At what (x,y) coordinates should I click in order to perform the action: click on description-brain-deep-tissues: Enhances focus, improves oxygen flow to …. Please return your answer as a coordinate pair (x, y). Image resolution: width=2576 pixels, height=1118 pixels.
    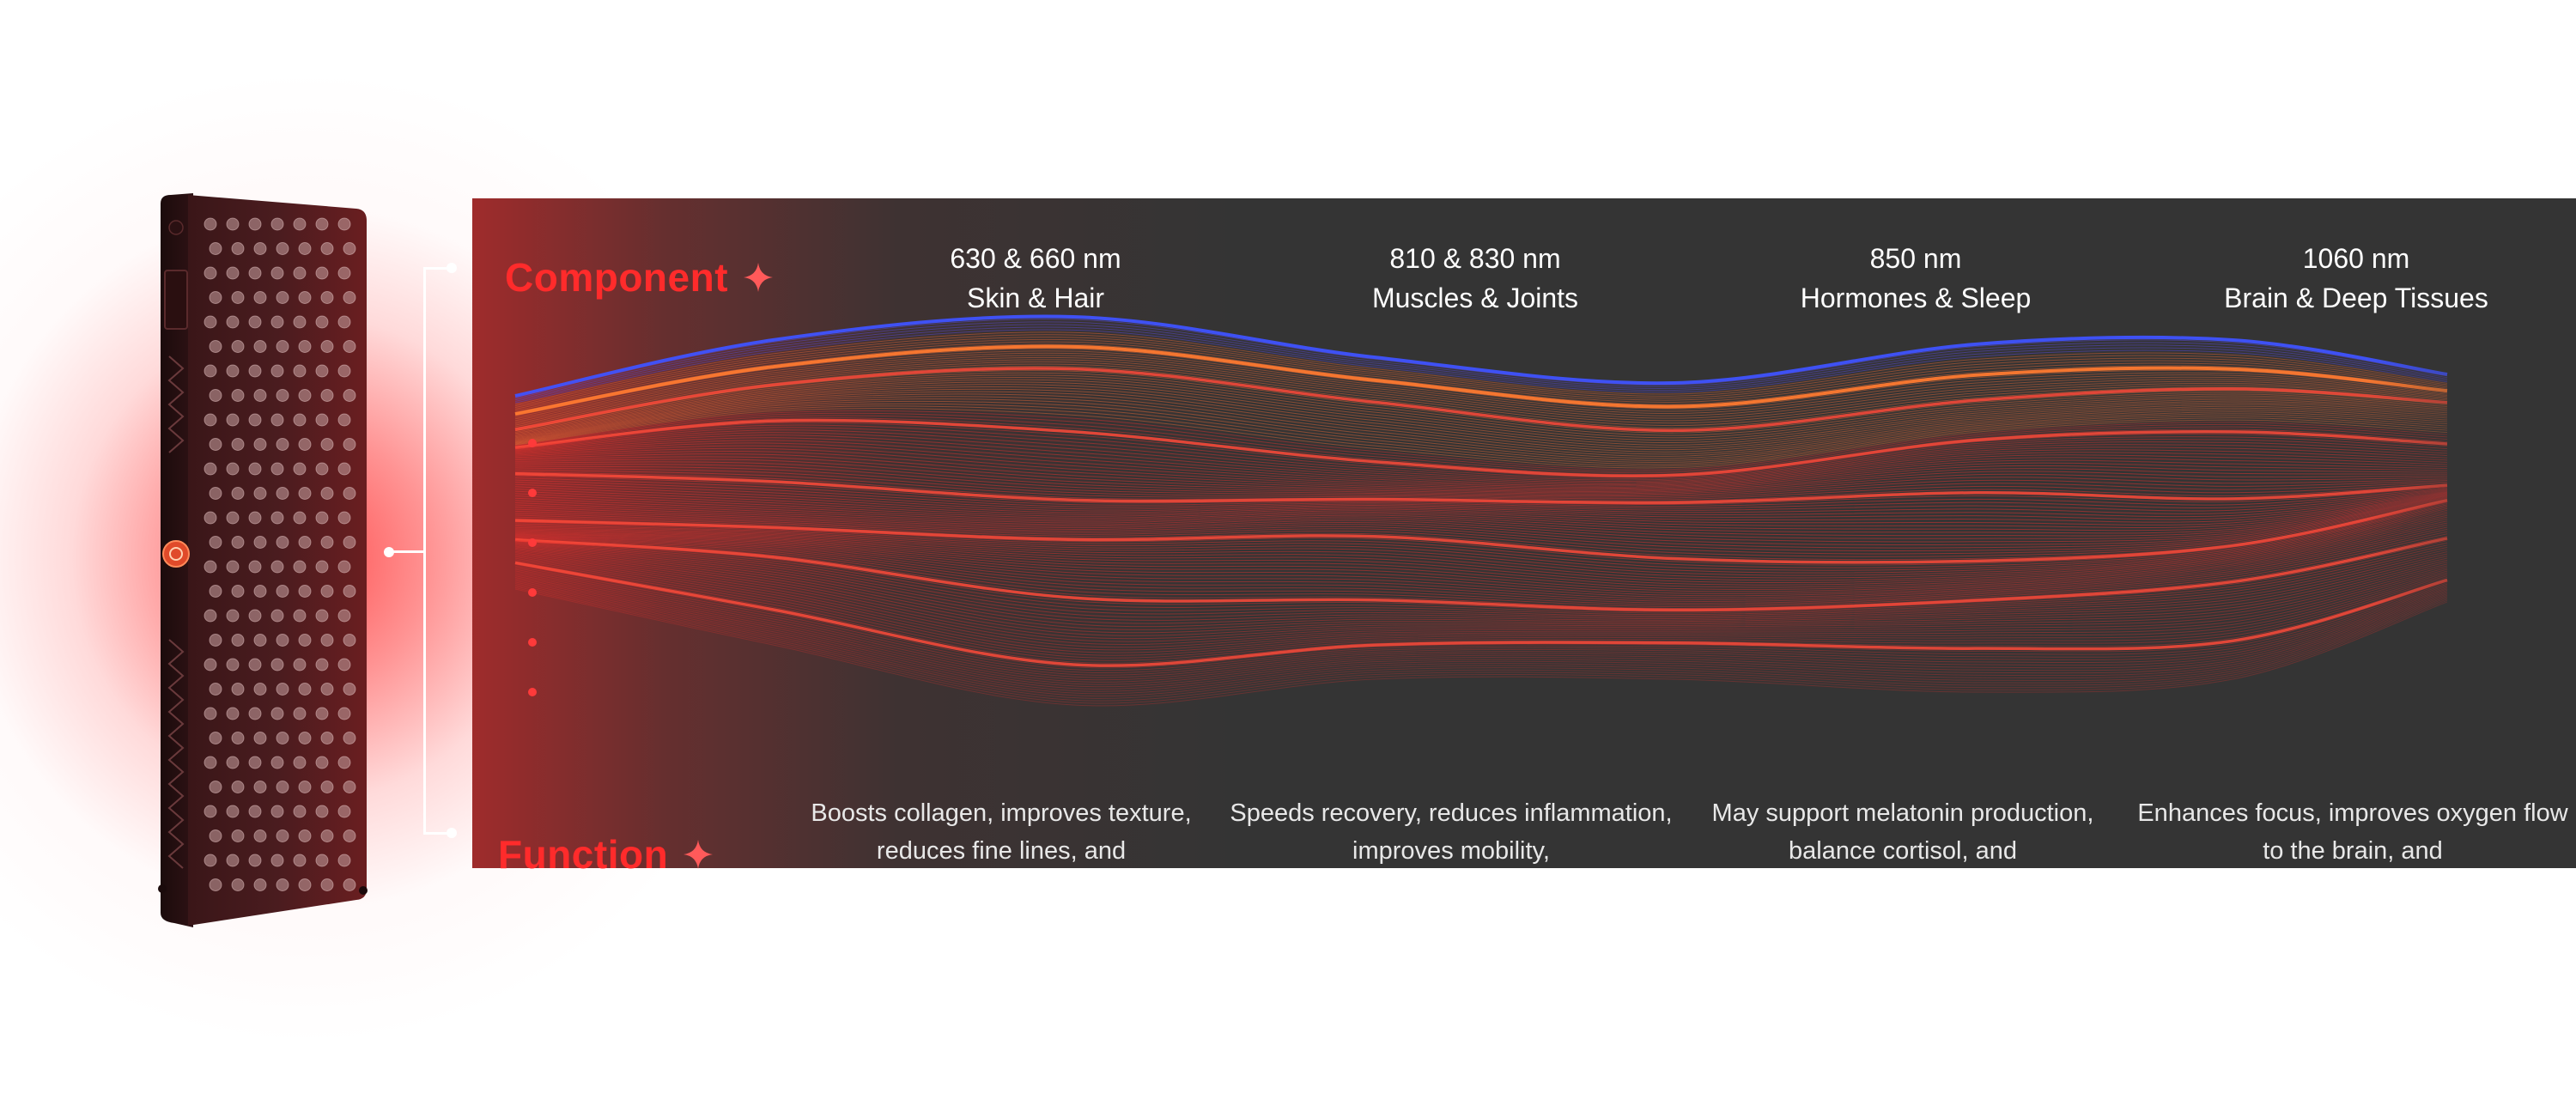
    Looking at the image, I should click on (2353, 832).